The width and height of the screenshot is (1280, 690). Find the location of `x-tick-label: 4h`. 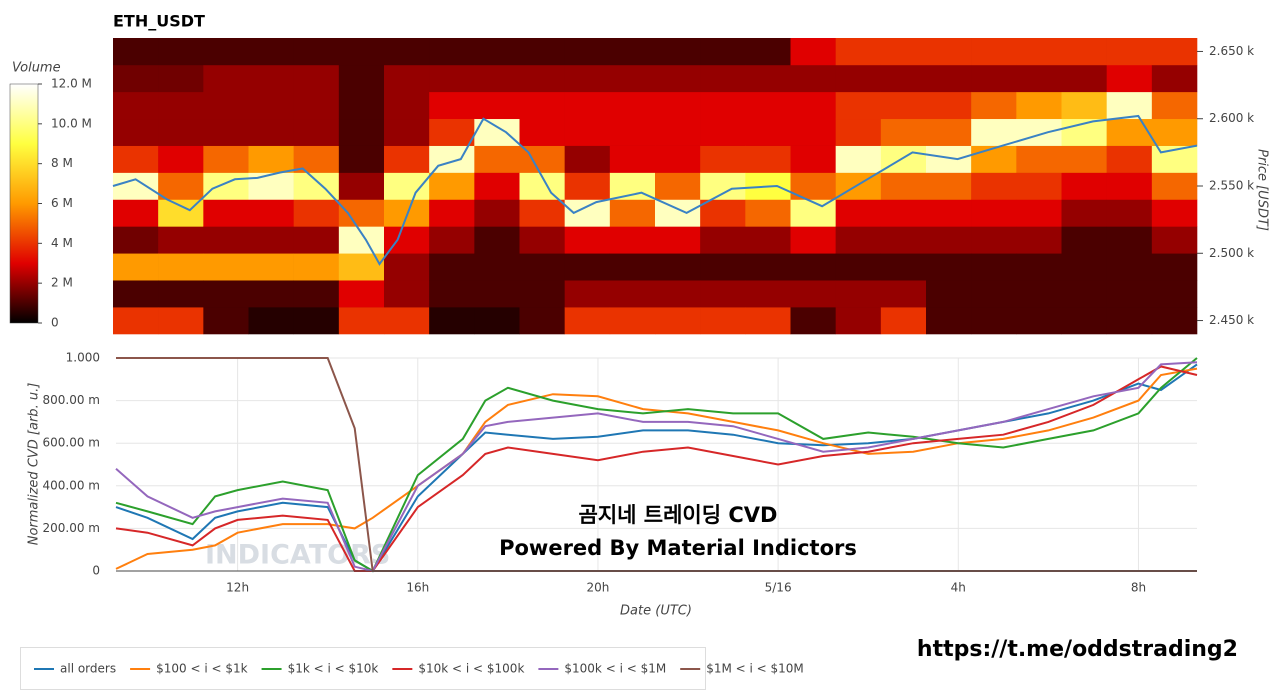

x-tick-label: 4h is located at coordinates (958, 588).